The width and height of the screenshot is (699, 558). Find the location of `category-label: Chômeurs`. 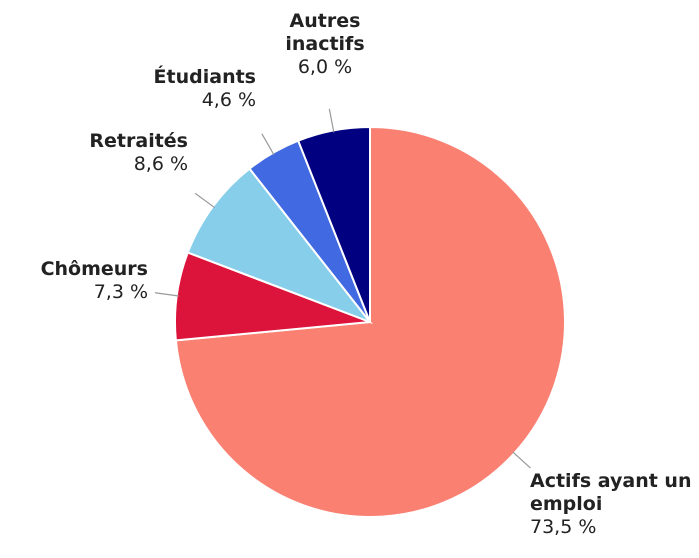

category-label: Chômeurs is located at coordinates (94, 269).